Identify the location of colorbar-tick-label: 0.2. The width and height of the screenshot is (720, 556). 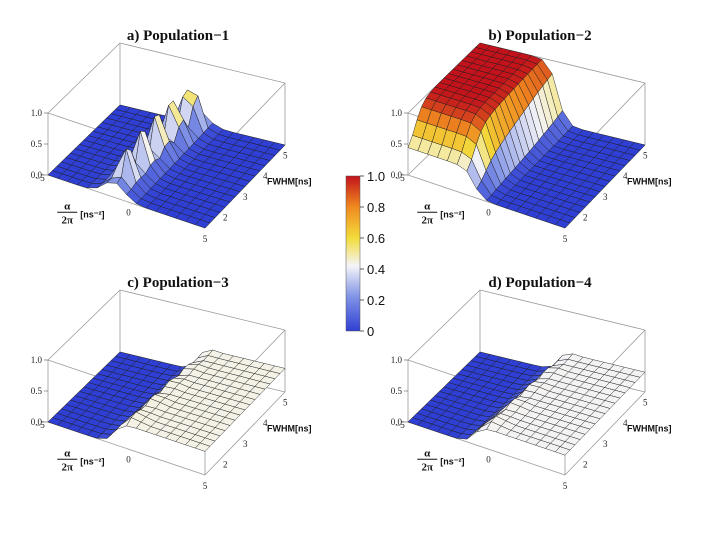
(376, 300).